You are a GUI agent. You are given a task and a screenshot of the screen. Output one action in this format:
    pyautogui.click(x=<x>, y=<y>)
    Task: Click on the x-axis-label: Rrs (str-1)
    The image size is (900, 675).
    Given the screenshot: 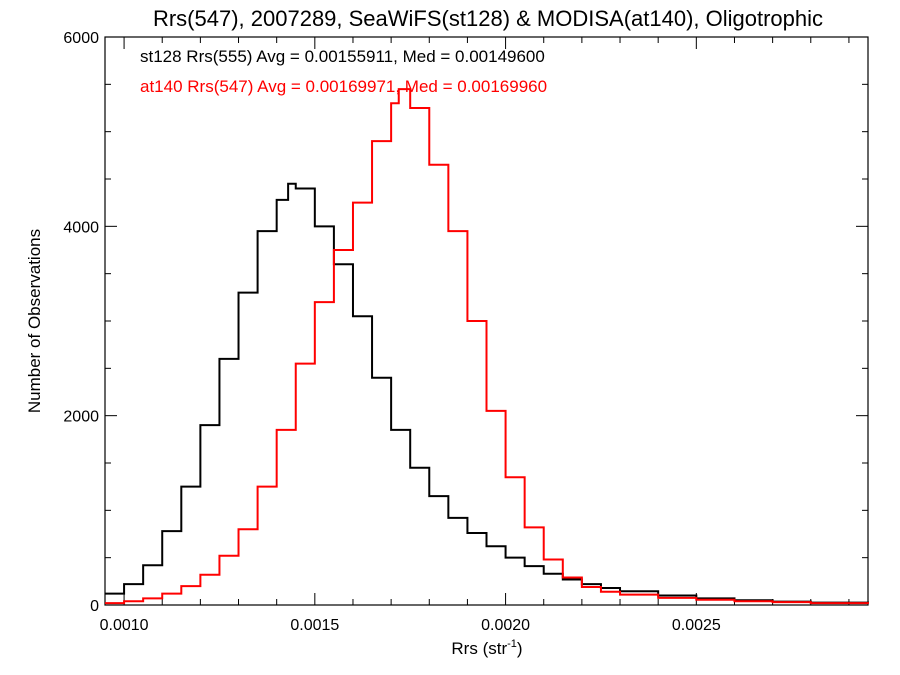 What is the action you would take?
    pyautogui.click(x=486, y=648)
    